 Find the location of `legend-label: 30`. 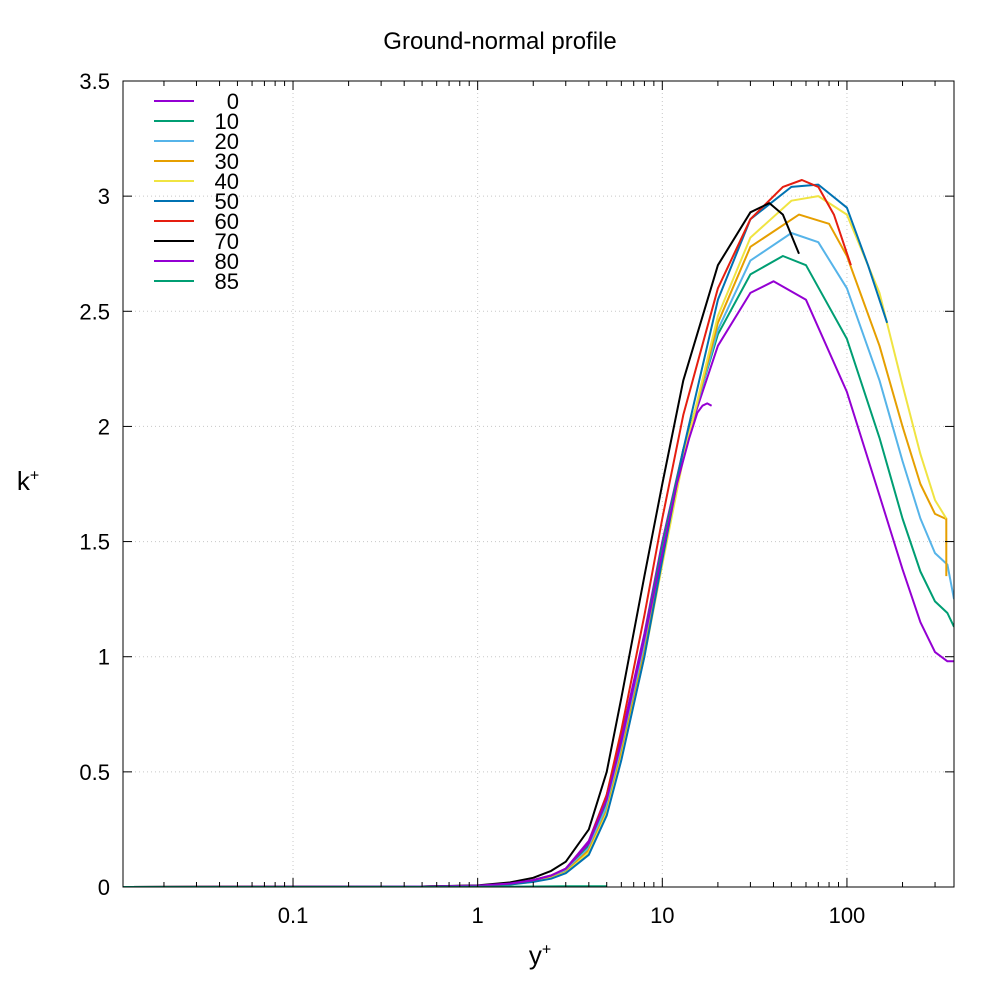

legend-label: 30 is located at coordinates (227, 161).